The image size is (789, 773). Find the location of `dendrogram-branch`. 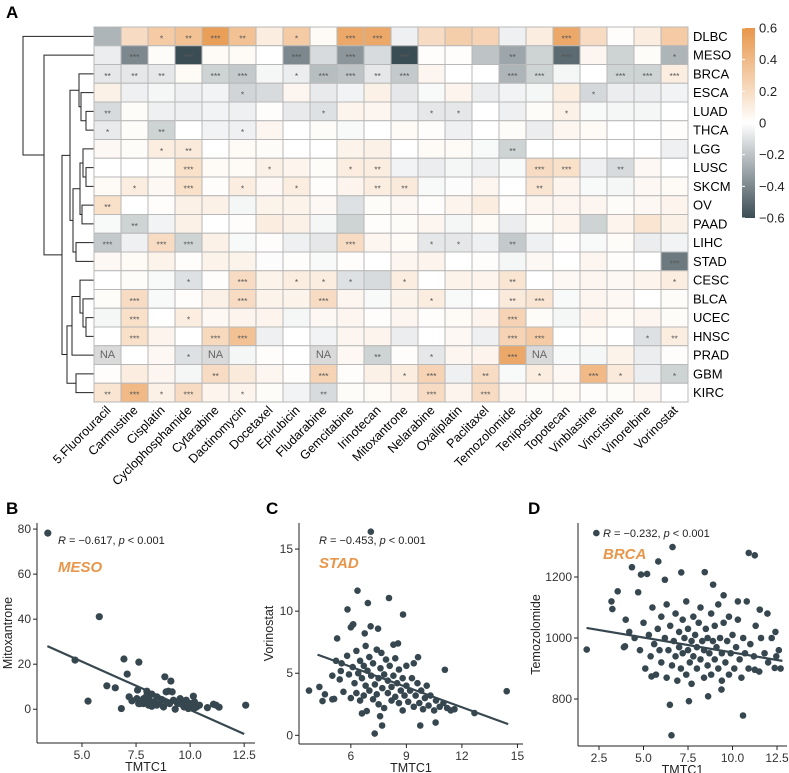

dendrogram-branch is located at coordinates (86, 296).